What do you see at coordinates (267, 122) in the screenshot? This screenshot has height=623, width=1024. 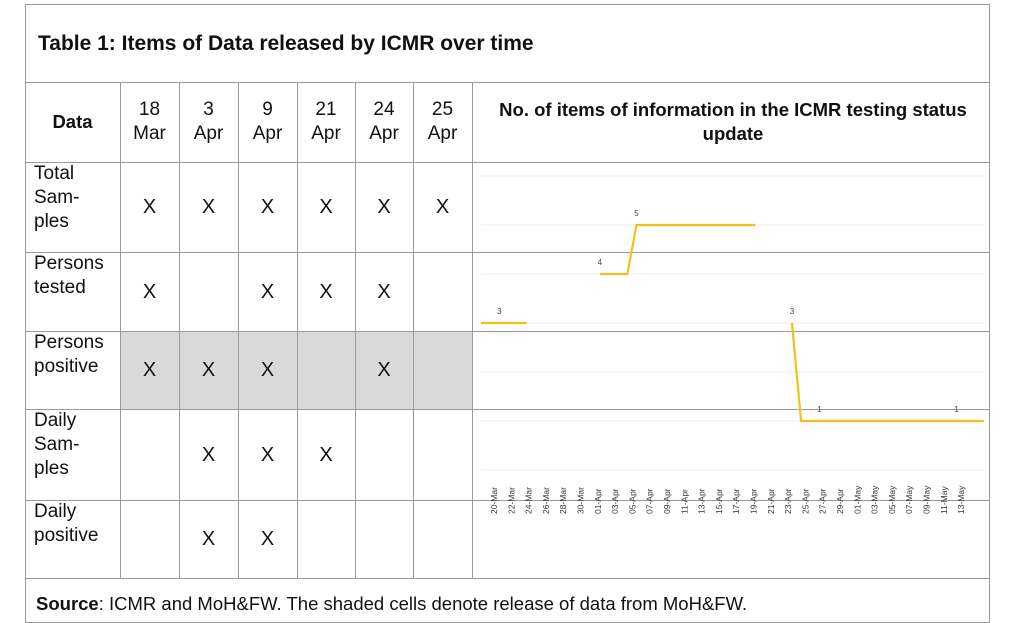 I see `header-date: 9 Apr` at bounding box center [267, 122].